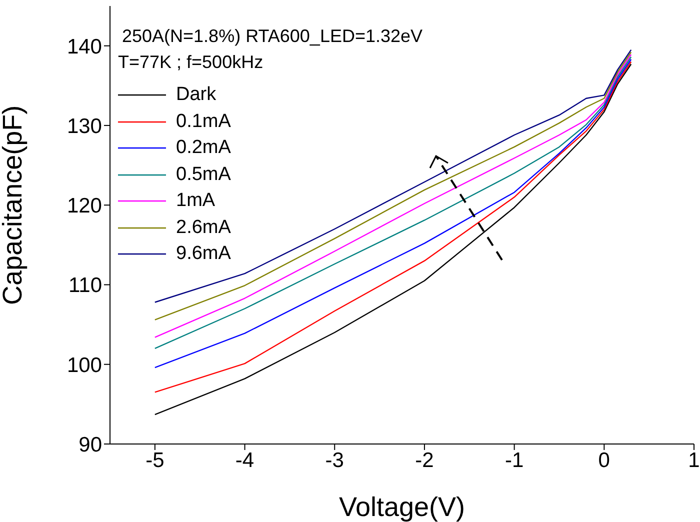 The height and width of the screenshot is (522, 700). Describe the element at coordinates (402, 507) in the screenshot. I see `x-axis-title: Voltage(V)` at that location.